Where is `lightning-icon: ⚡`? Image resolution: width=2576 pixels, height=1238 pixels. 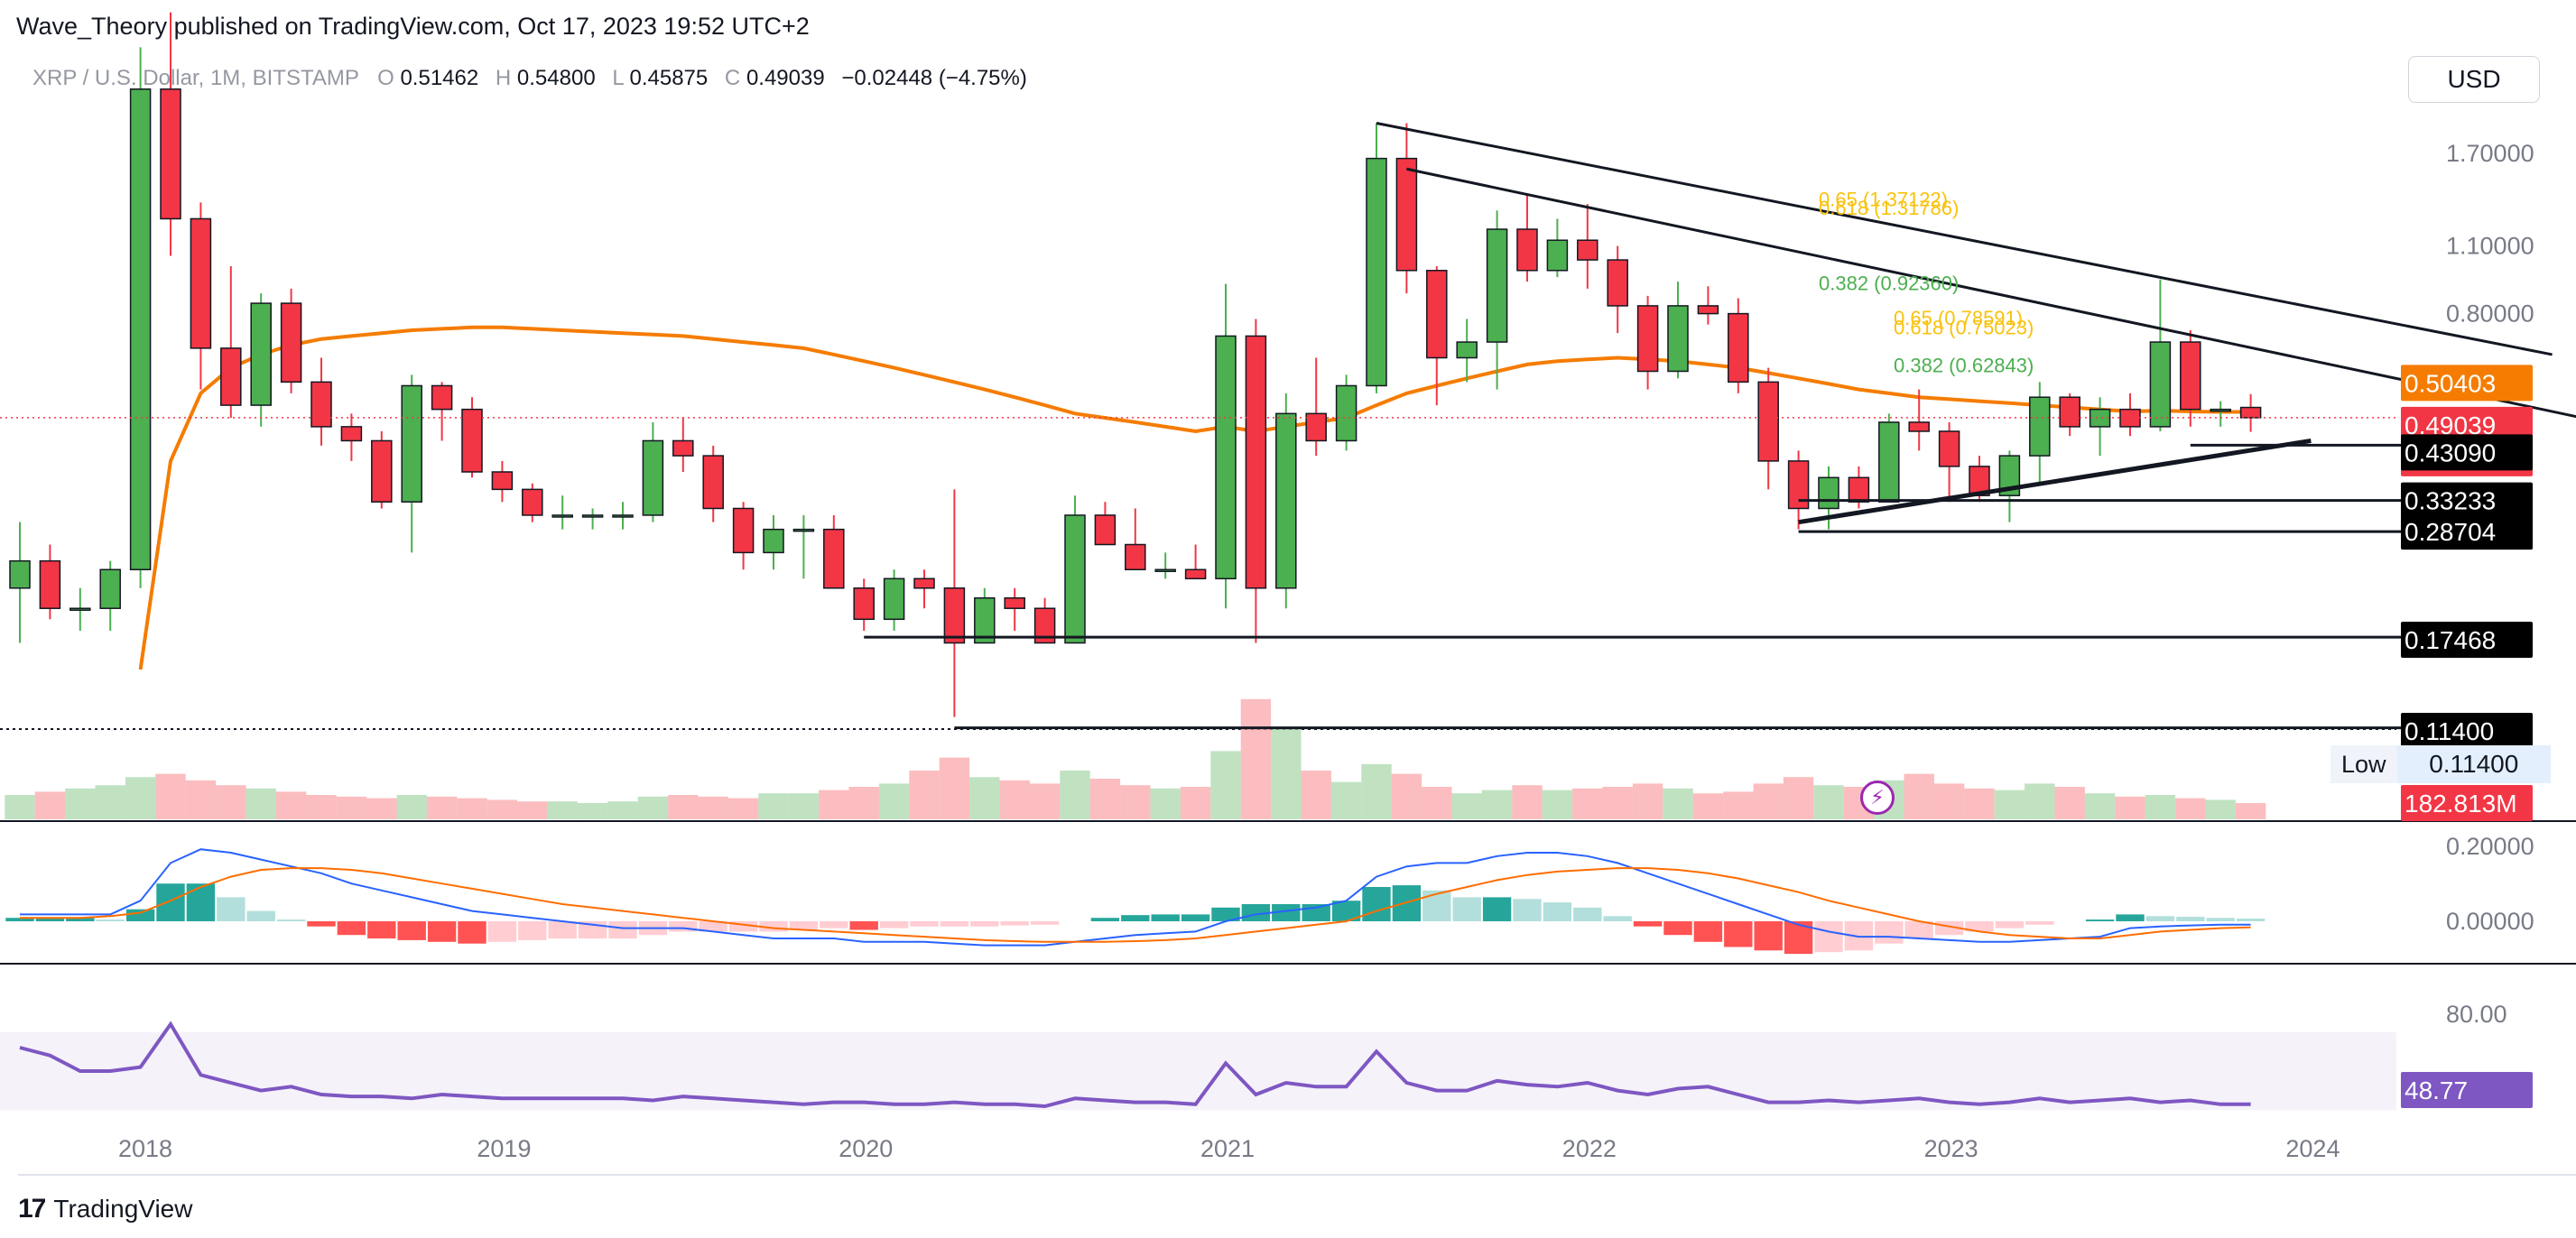
lightning-icon: ⚡ is located at coordinates (1878, 798).